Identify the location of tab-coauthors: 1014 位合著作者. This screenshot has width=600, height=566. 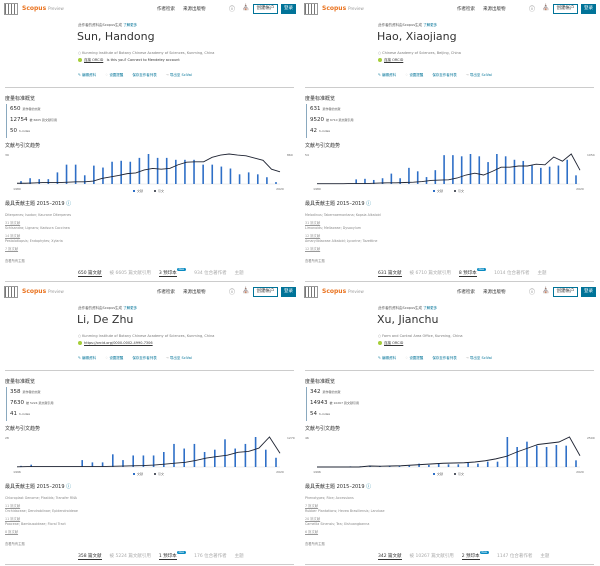
(512, 273).